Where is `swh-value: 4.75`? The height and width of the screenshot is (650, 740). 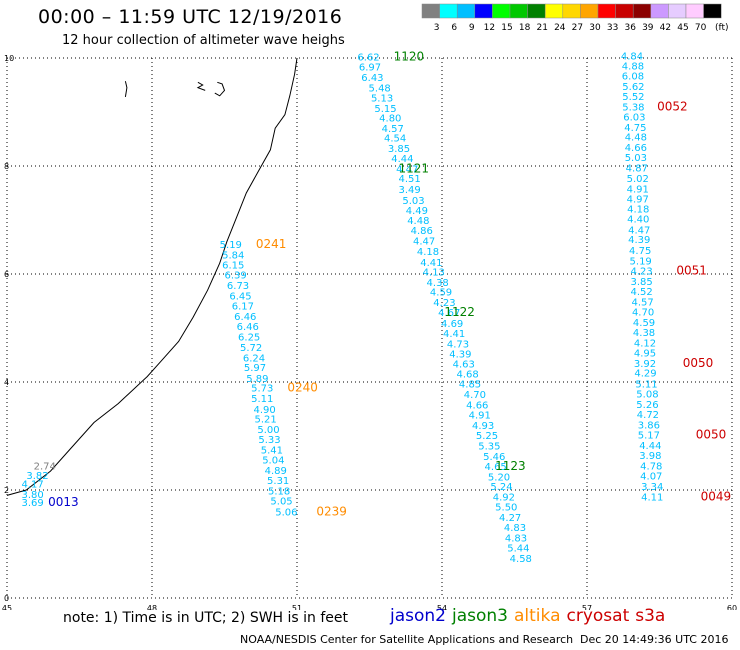
swh-value: 4.75 is located at coordinates (640, 251).